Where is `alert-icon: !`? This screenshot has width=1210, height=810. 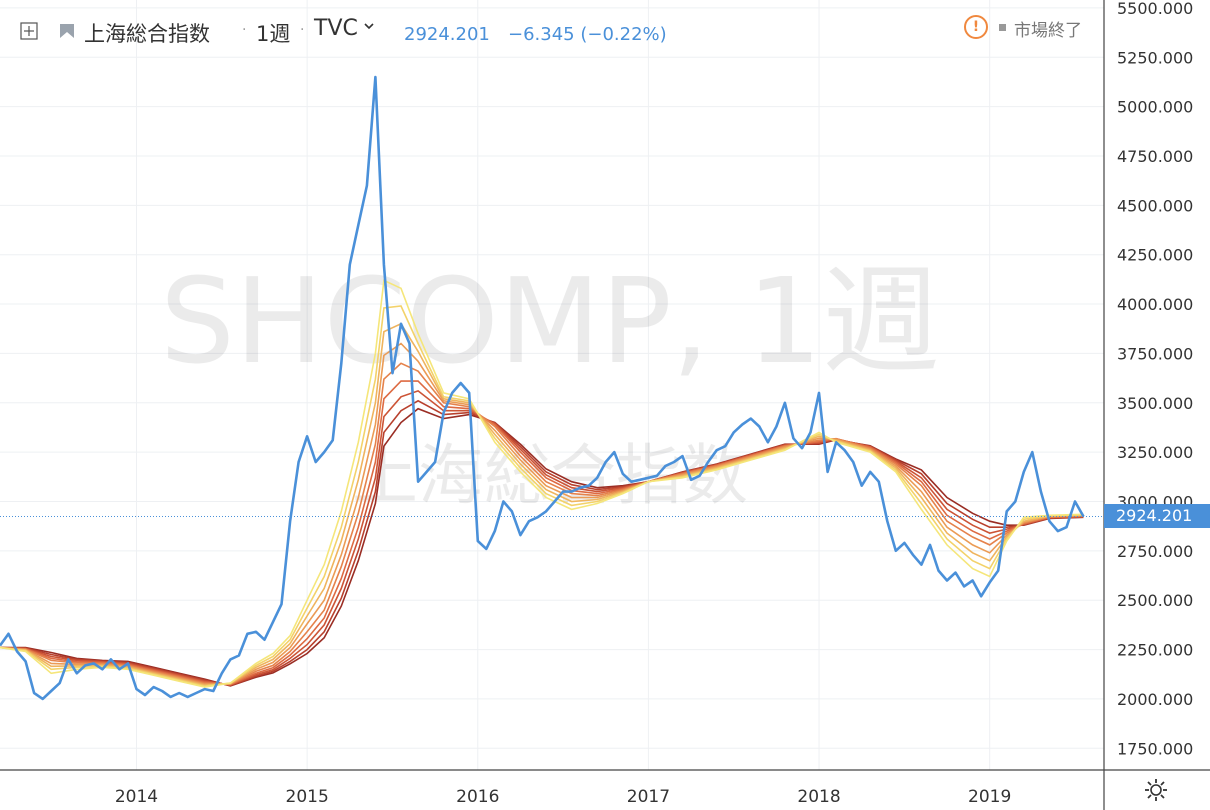 alert-icon: ! is located at coordinates (976, 27).